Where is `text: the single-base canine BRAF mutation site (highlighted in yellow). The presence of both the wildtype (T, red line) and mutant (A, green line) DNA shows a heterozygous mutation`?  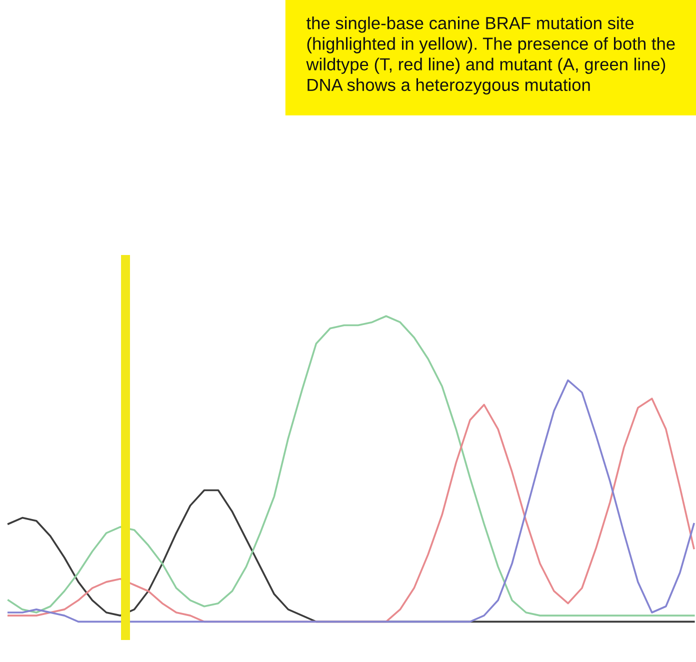 text: the single-base canine BRAF mutation site (highlighted in yellow). The presence of both the wildtype (T, red line) and mutant (A, green line) DNA shows a heterozygous mutation is located at coordinates (490, 55).